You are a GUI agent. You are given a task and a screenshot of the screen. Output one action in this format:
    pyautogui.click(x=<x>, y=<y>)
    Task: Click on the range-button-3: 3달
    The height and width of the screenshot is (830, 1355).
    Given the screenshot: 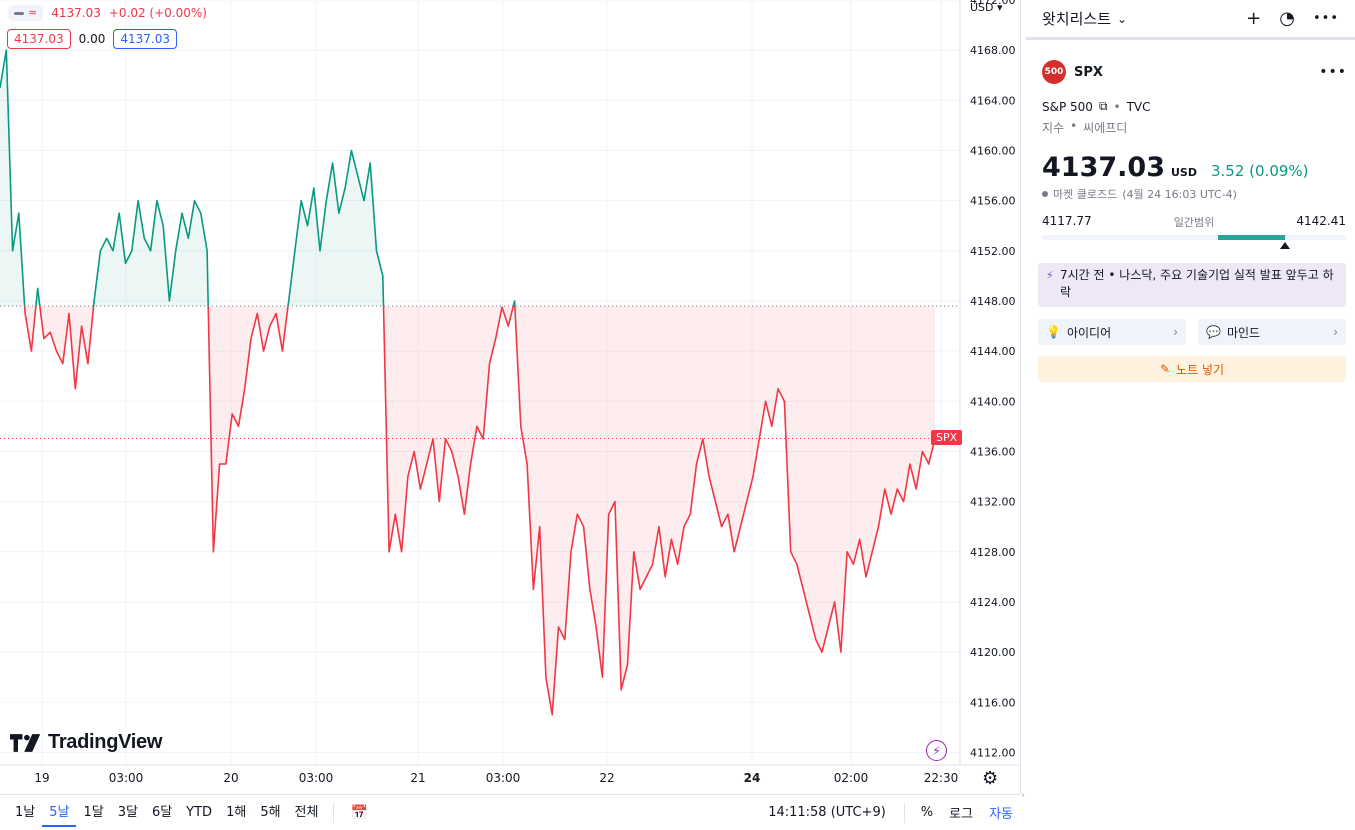 What is the action you would take?
    pyautogui.click(x=127, y=812)
    